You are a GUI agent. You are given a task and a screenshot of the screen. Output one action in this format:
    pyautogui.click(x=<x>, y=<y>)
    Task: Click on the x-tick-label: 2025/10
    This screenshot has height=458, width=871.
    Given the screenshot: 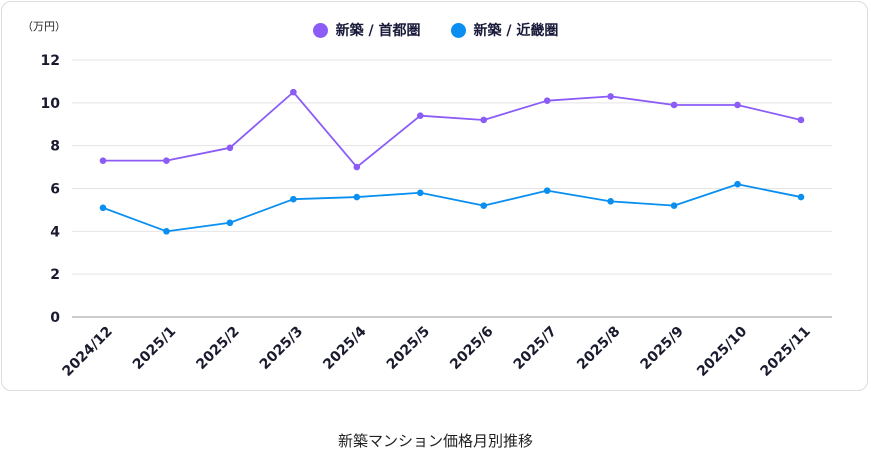 What is the action you would take?
    pyautogui.click(x=722, y=351)
    